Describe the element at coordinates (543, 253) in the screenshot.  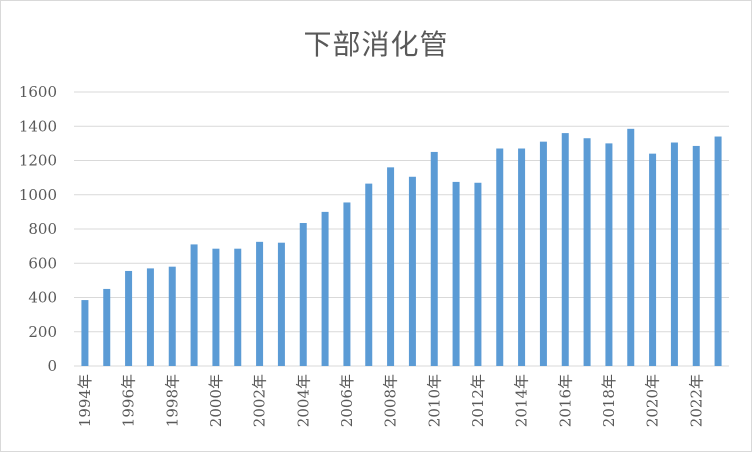
I see `bar-2015年` at that location.